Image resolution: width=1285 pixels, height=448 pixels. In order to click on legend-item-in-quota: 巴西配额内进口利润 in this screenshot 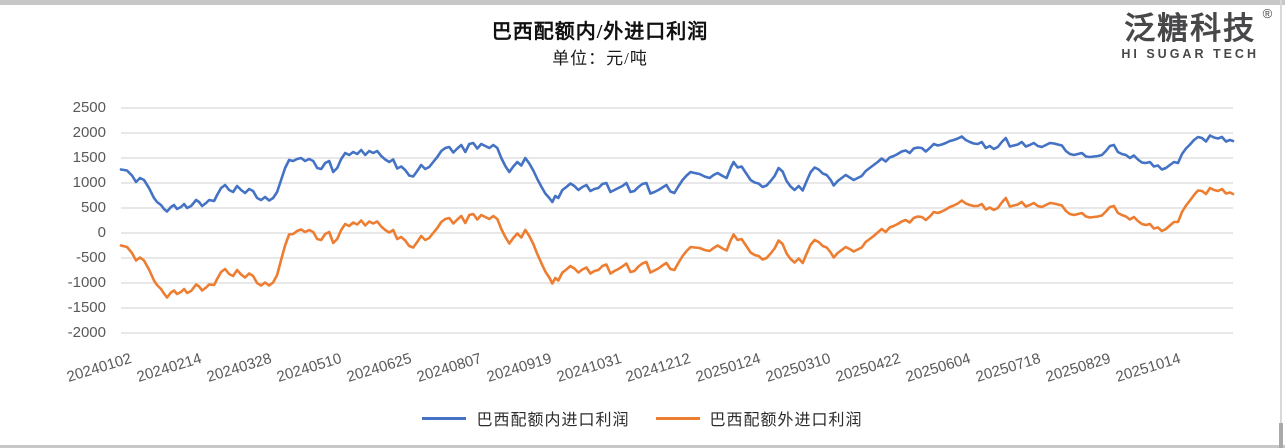, I will do `click(525, 418)`.